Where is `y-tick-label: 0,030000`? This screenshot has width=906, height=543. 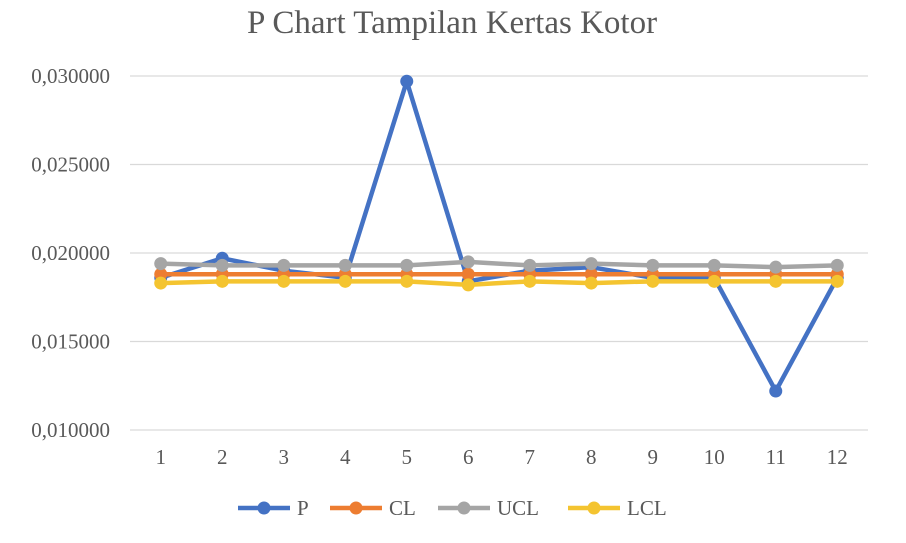
y-tick-label: 0,030000 is located at coordinates (70, 76).